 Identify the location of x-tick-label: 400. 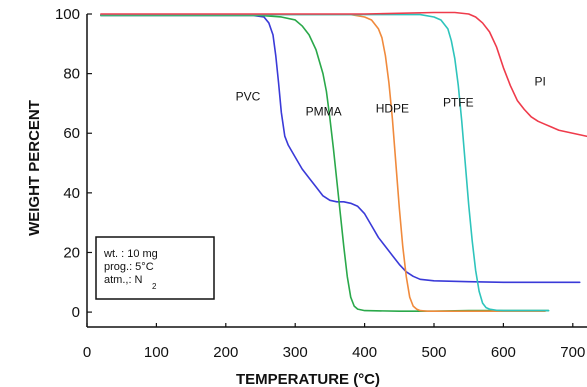
(364, 352).